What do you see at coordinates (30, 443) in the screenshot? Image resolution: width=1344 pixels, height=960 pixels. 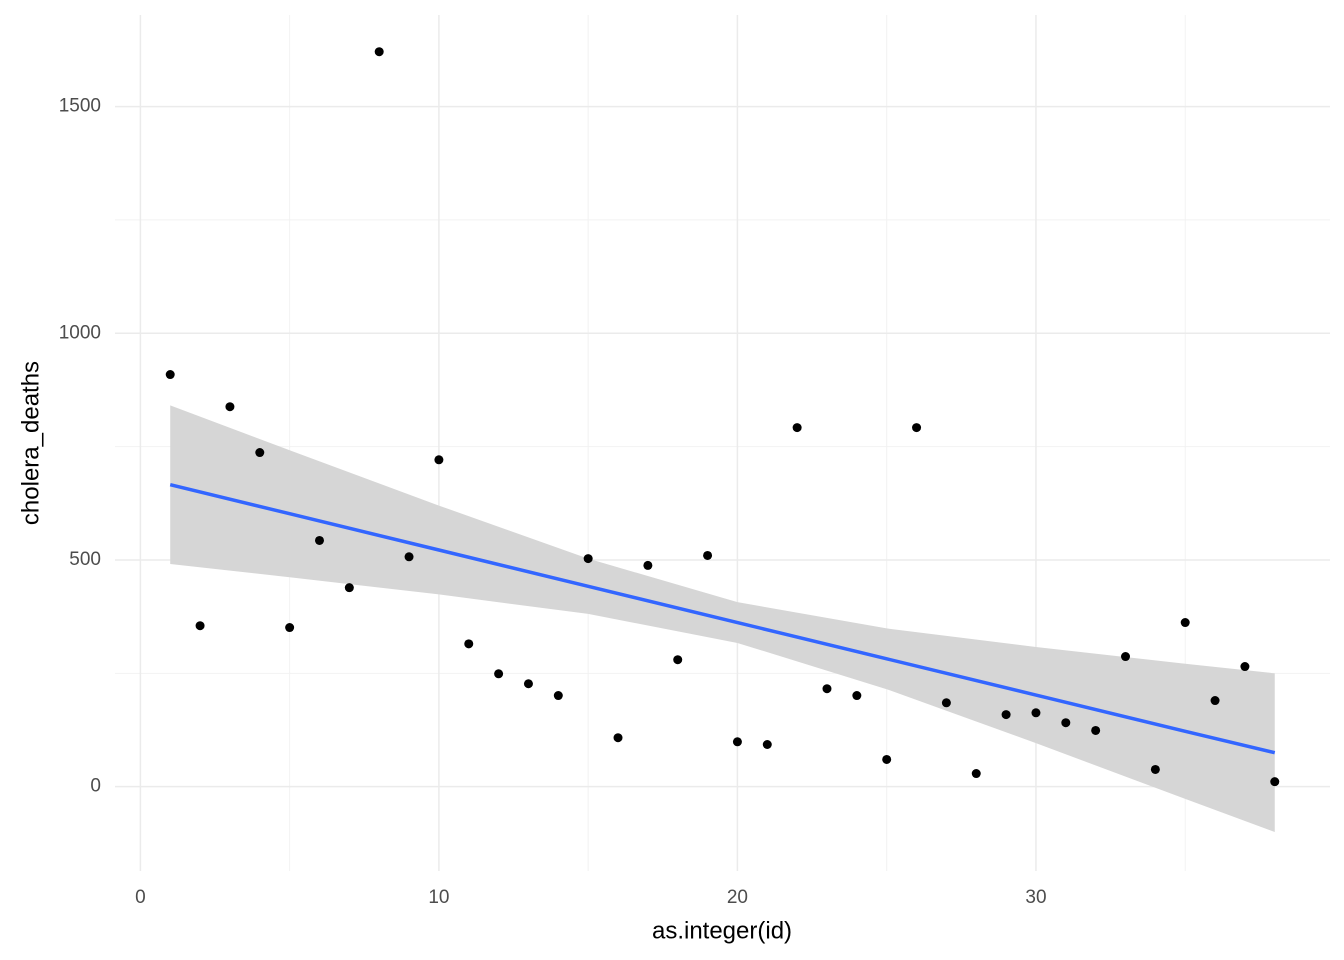 I see `y-axis-title: cholera_deaths` at bounding box center [30, 443].